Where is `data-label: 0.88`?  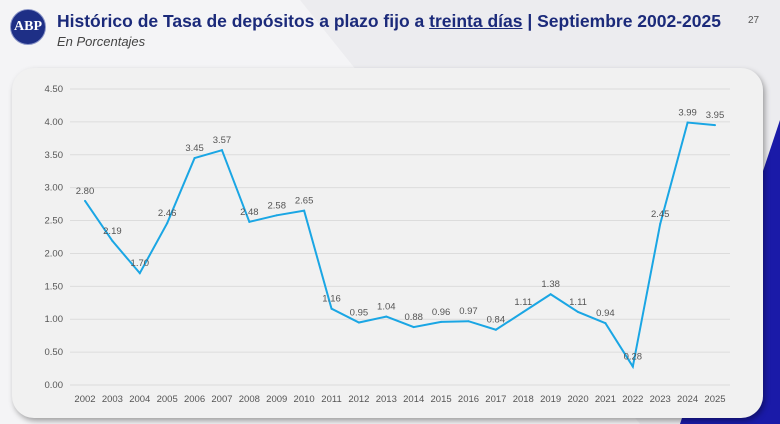 data-label: 0.88 is located at coordinates (413, 317).